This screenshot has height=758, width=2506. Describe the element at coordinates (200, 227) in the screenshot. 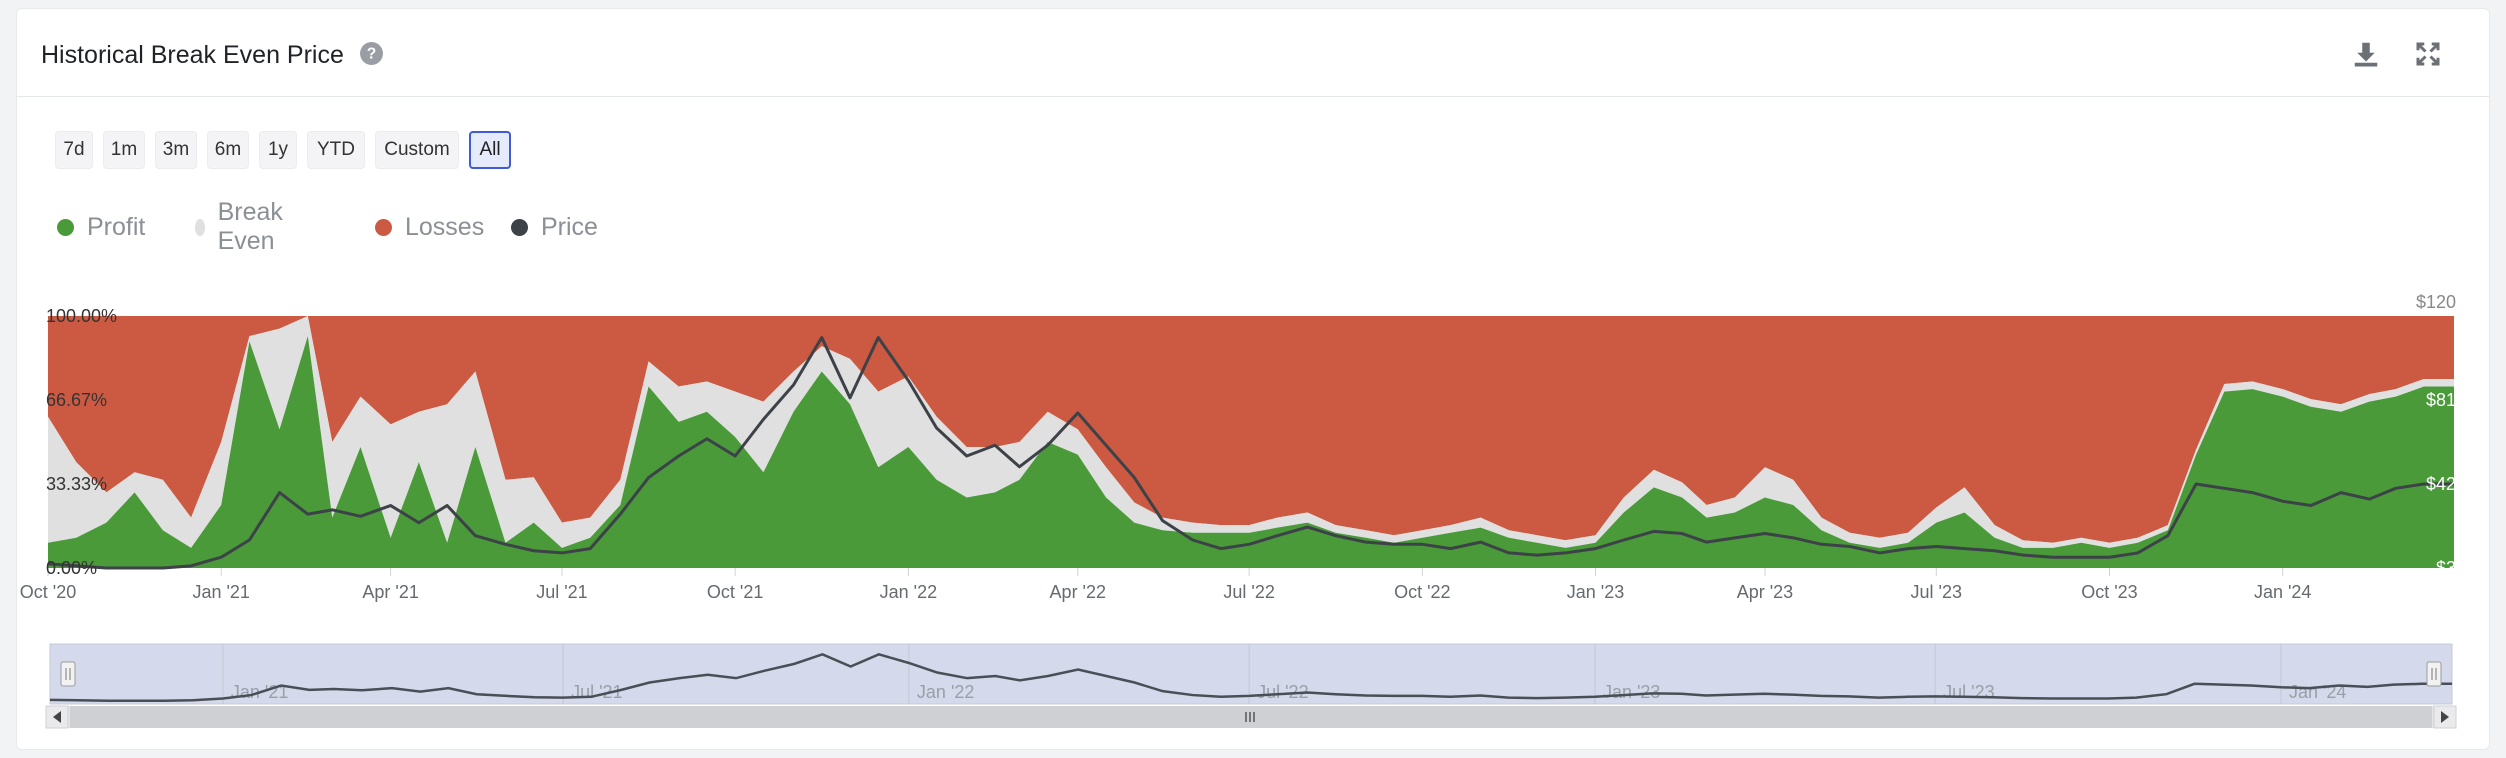

I see `legend-dot-break-even` at that location.